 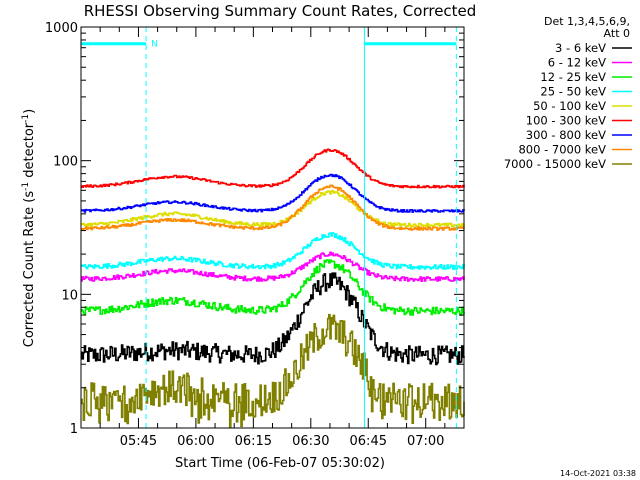 What do you see at coordinates (598, 473) in the screenshot?
I see `footer-timestamp: 14-Oct-2021 03:38` at bounding box center [598, 473].